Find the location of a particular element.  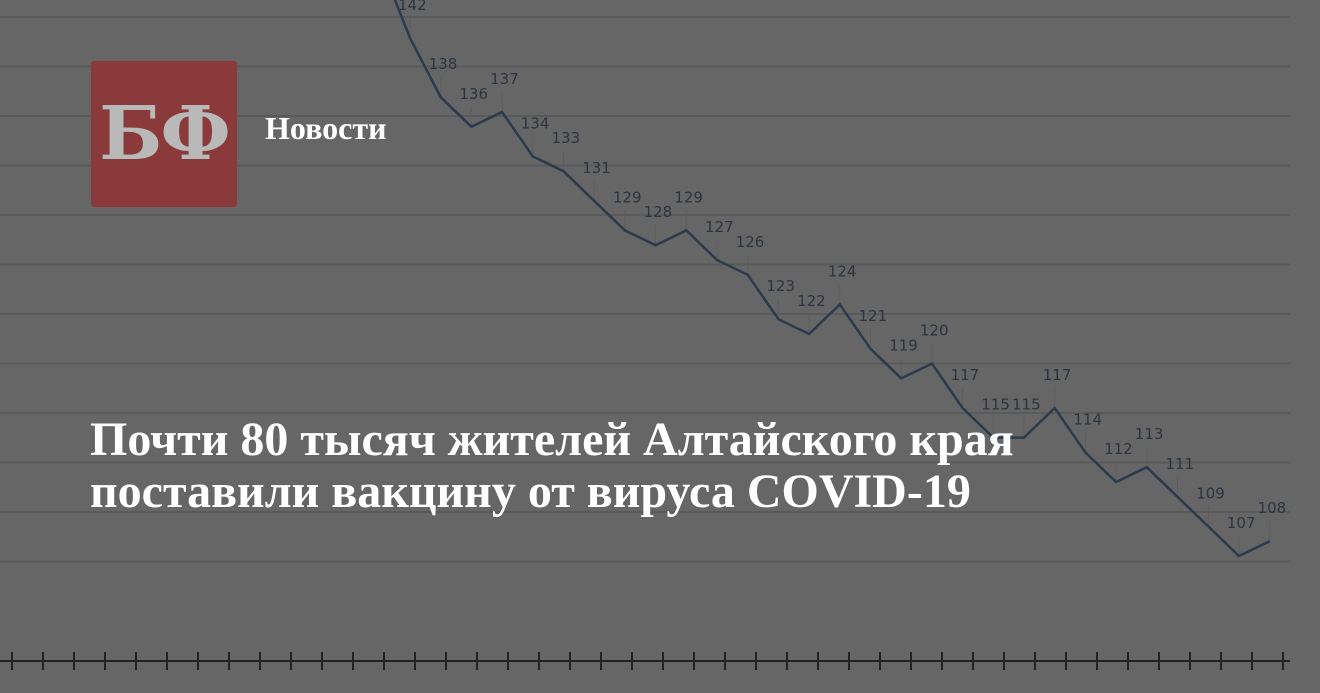

data-label: 121 is located at coordinates (873, 316).